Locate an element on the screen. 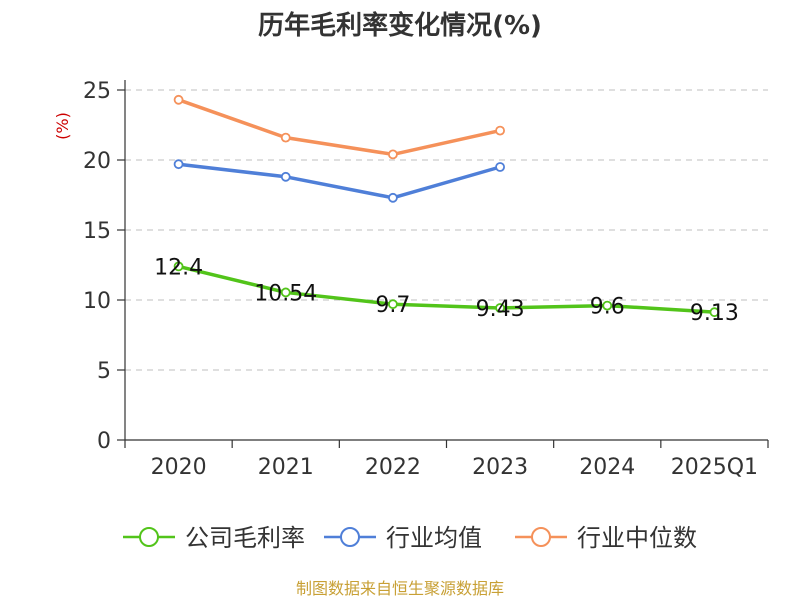 The image size is (800, 600). legend-label: 行业均值 is located at coordinates (434, 538).